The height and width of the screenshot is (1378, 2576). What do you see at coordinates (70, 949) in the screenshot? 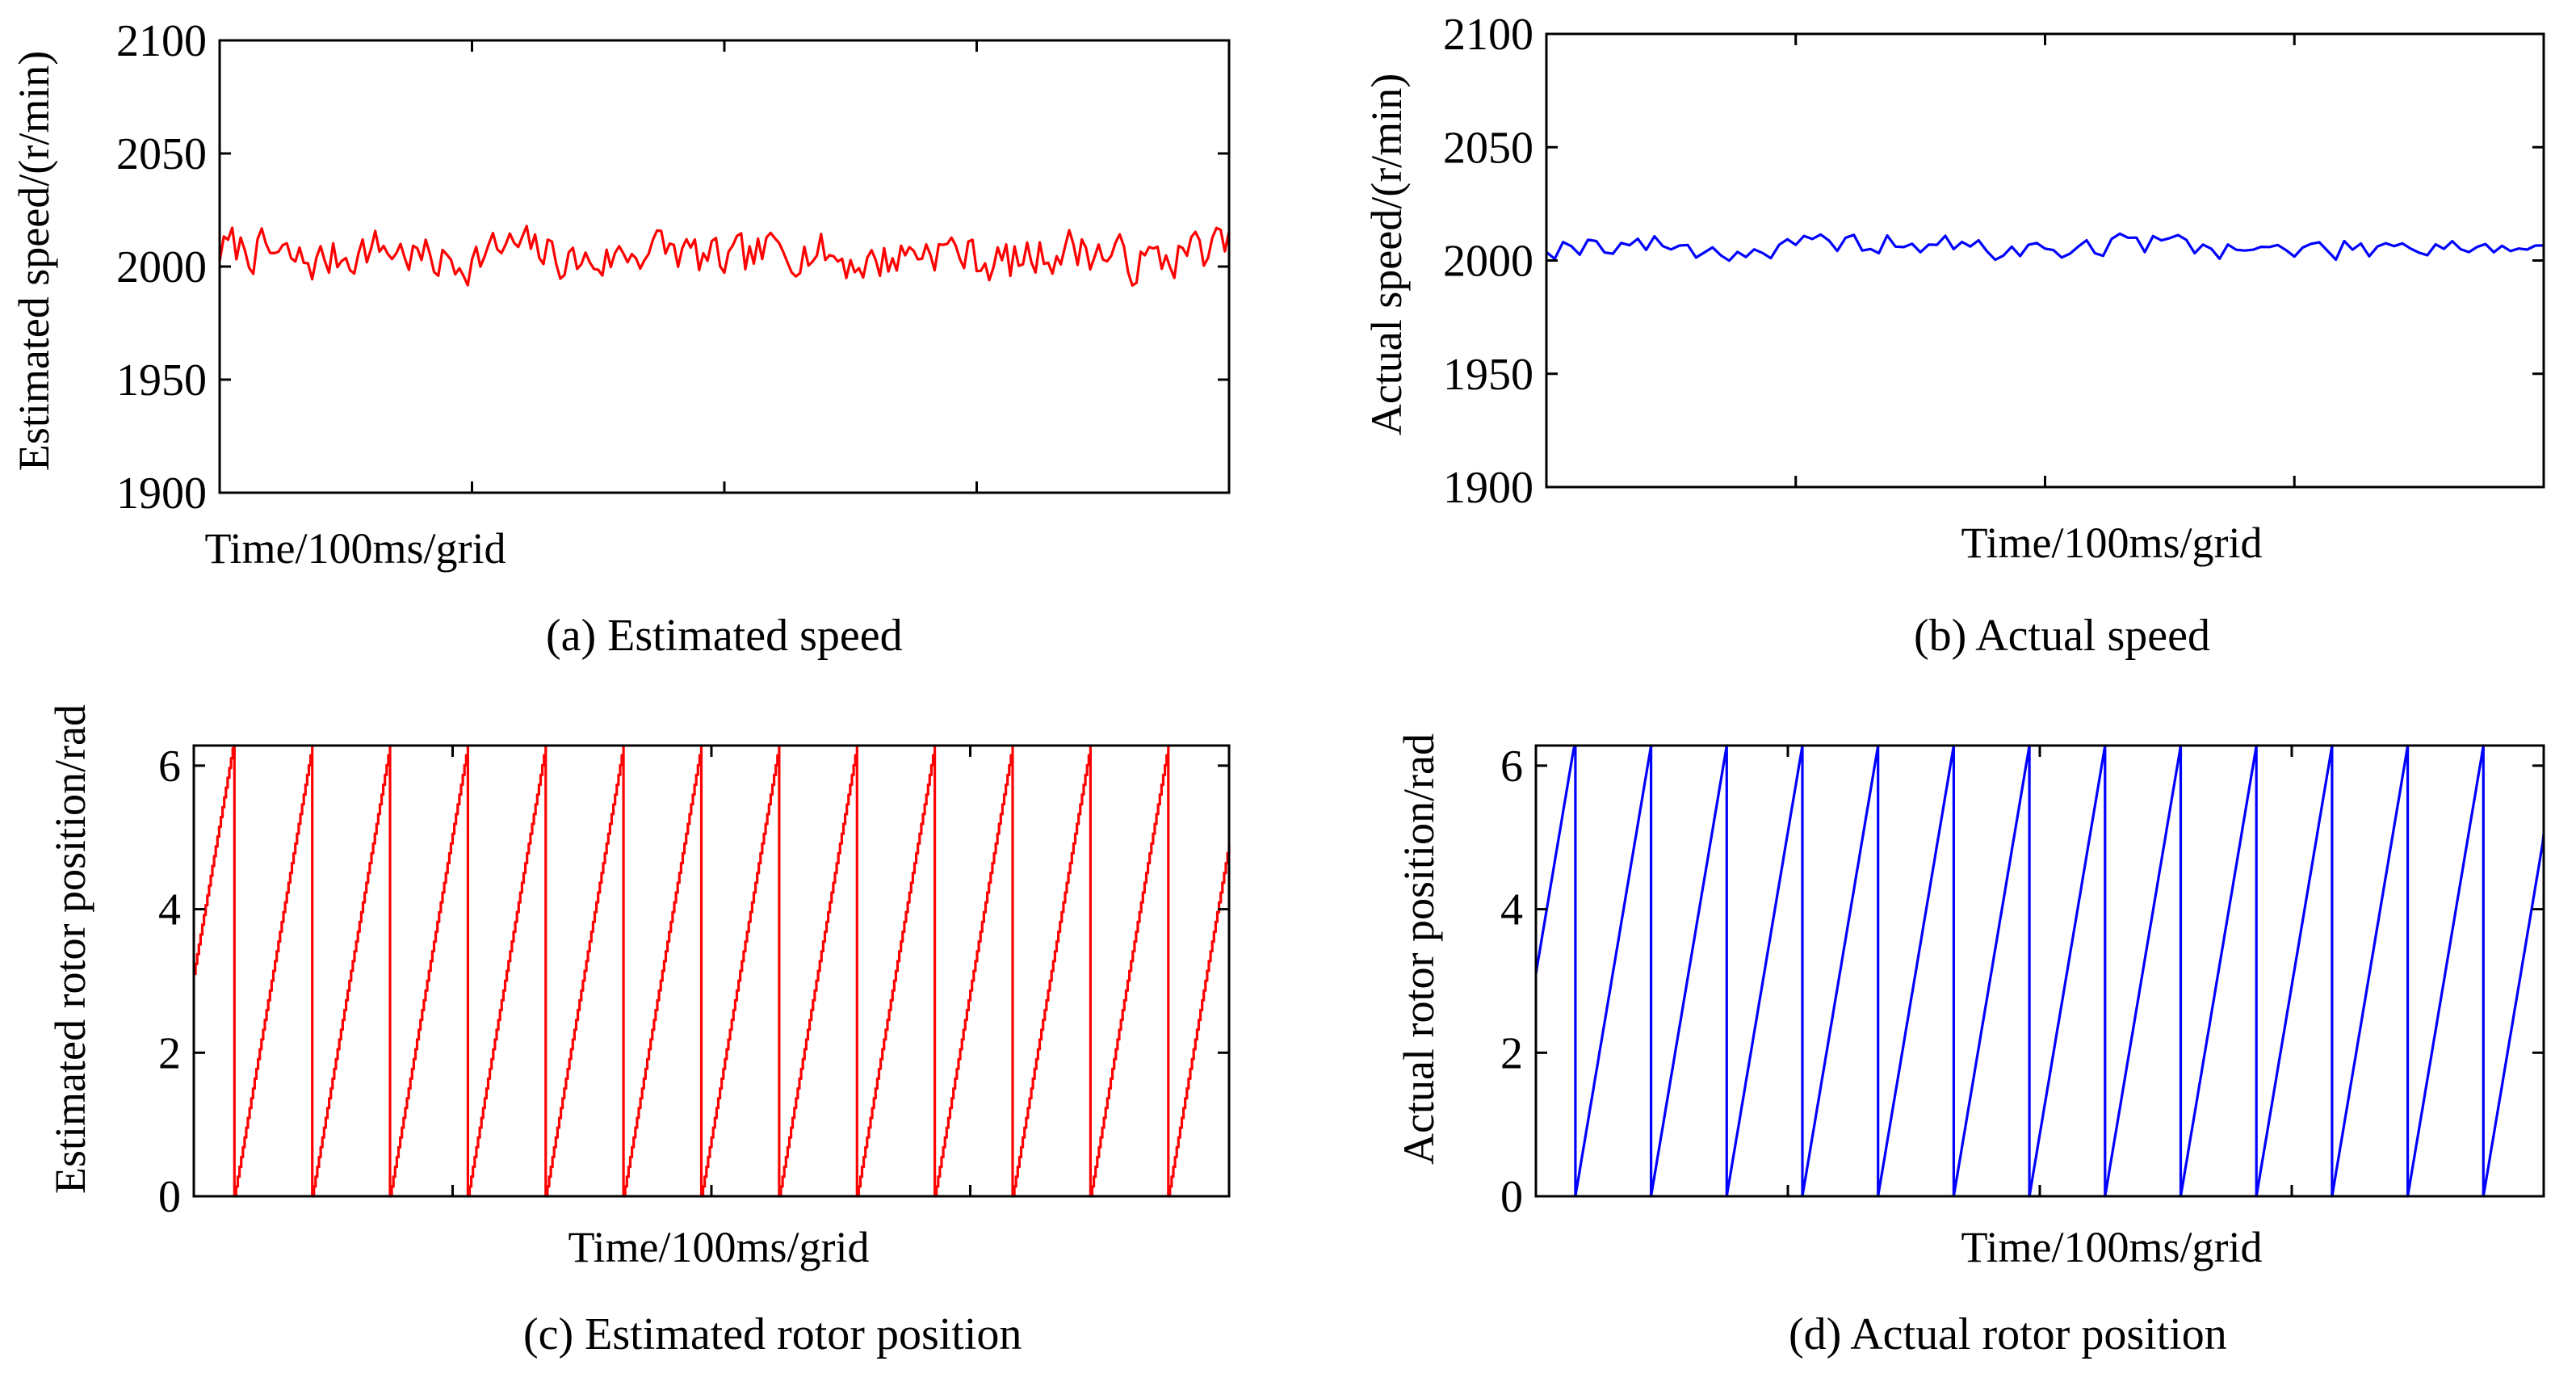
I see `chart-c-ylabel: Estimated rotor position/rad` at bounding box center [70, 949].